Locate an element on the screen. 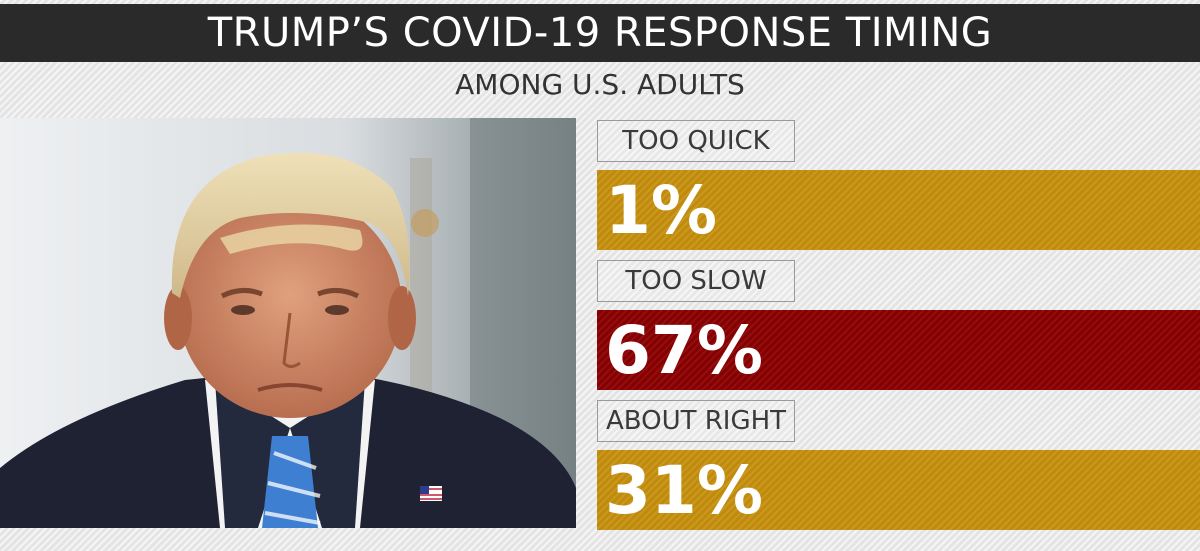 This screenshot has height=551, width=1200. category-label: TOO QUICK is located at coordinates (696, 141).